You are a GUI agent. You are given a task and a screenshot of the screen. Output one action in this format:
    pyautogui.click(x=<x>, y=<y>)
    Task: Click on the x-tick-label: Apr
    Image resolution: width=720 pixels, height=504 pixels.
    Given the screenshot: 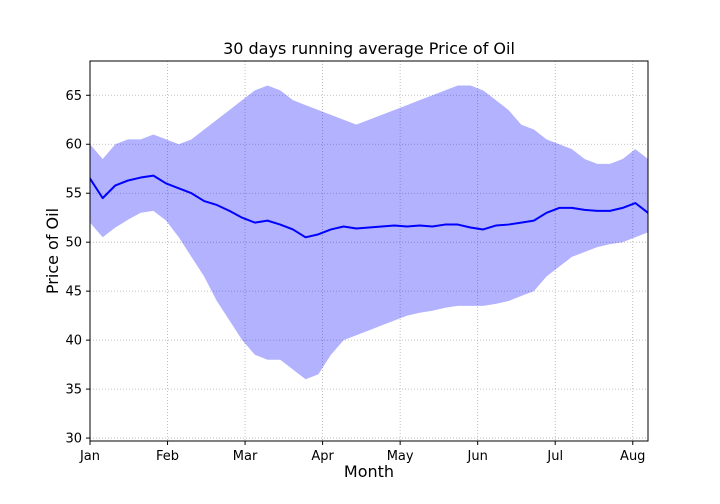 What is the action you would take?
    pyautogui.click(x=322, y=456)
    